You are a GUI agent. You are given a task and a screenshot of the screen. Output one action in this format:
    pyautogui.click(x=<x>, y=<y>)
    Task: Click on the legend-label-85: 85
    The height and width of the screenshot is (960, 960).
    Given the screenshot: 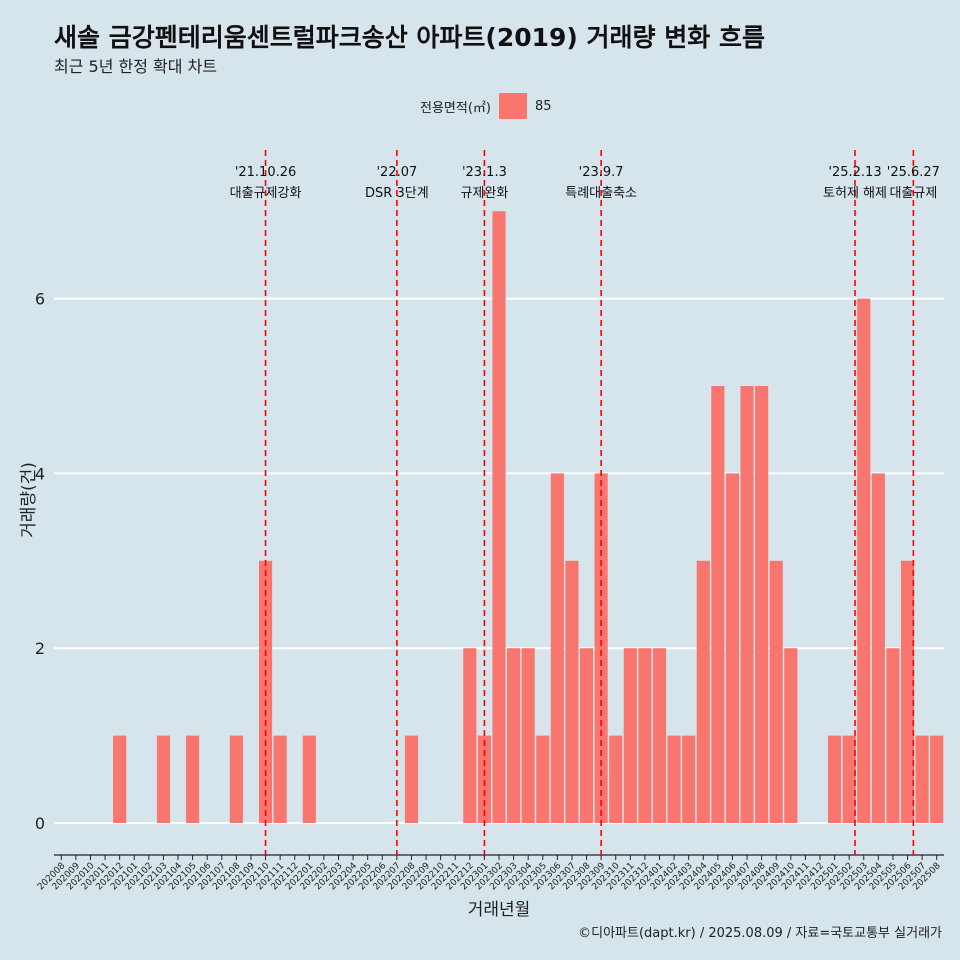 What is the action you would take?
    pyautogui.click(x=543, y=106)
    